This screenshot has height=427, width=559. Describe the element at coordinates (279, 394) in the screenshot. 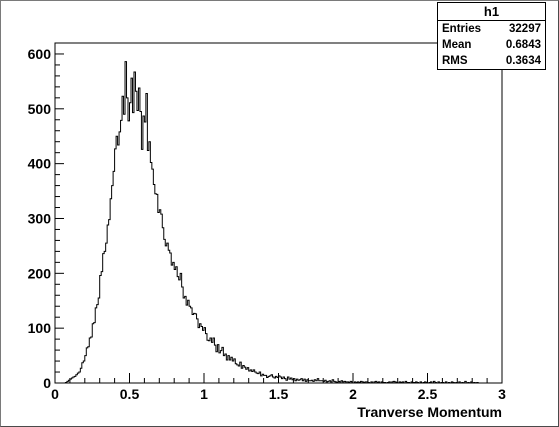

I see `x-tick-label: 1.5` at that location.